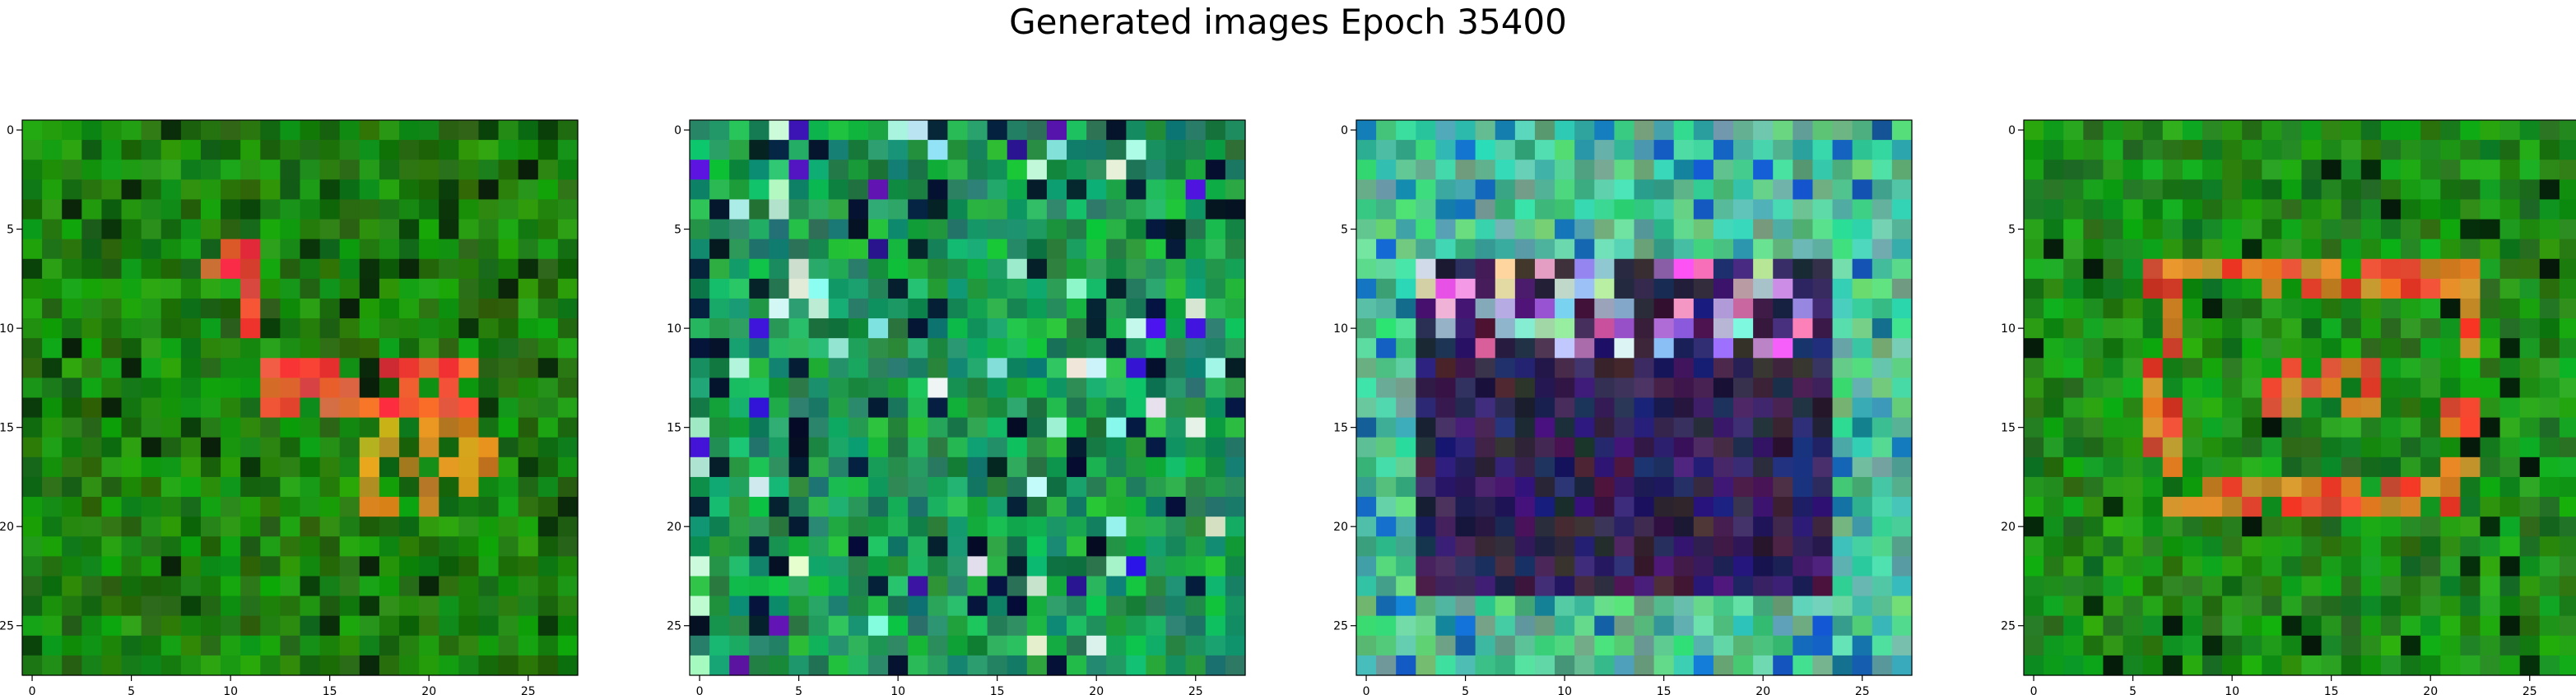  I want to click on x-tick-label: 15, so click(2331, 690).